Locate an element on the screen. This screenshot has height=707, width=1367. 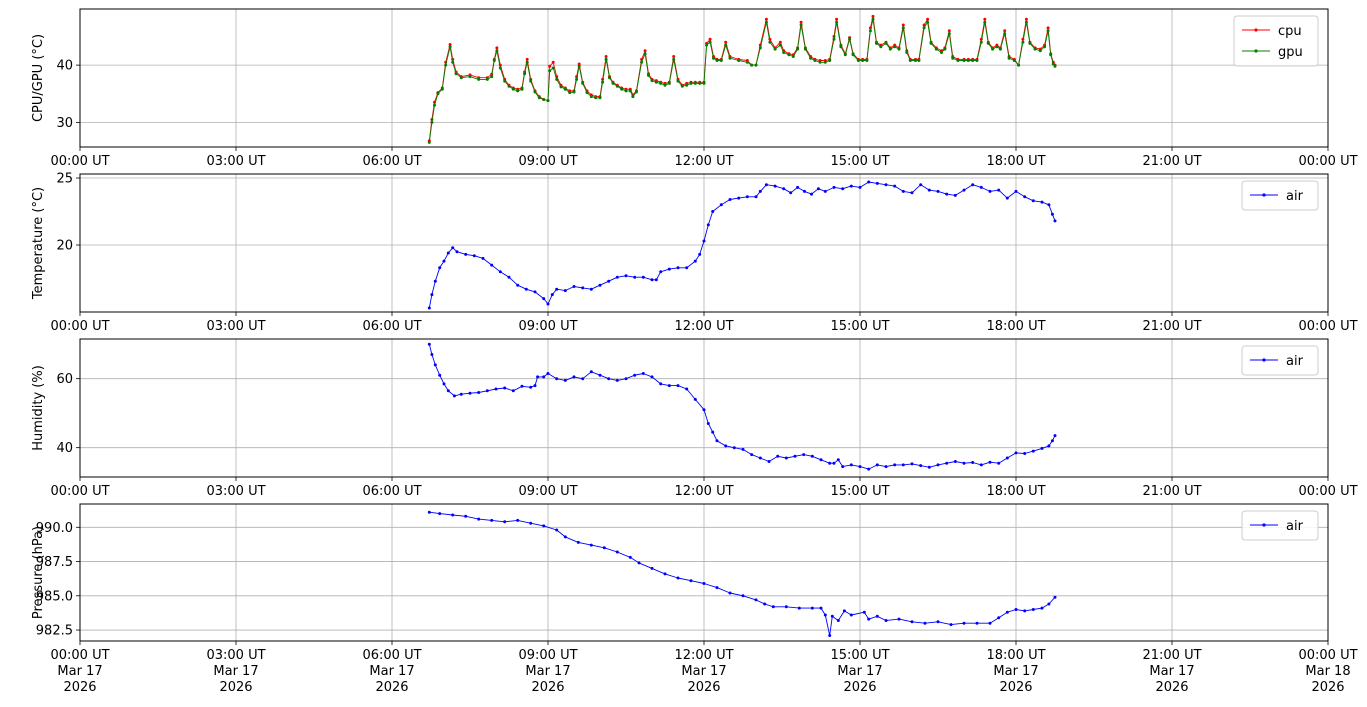
y-tick-label: 60 is located at coordinates (64, 379).